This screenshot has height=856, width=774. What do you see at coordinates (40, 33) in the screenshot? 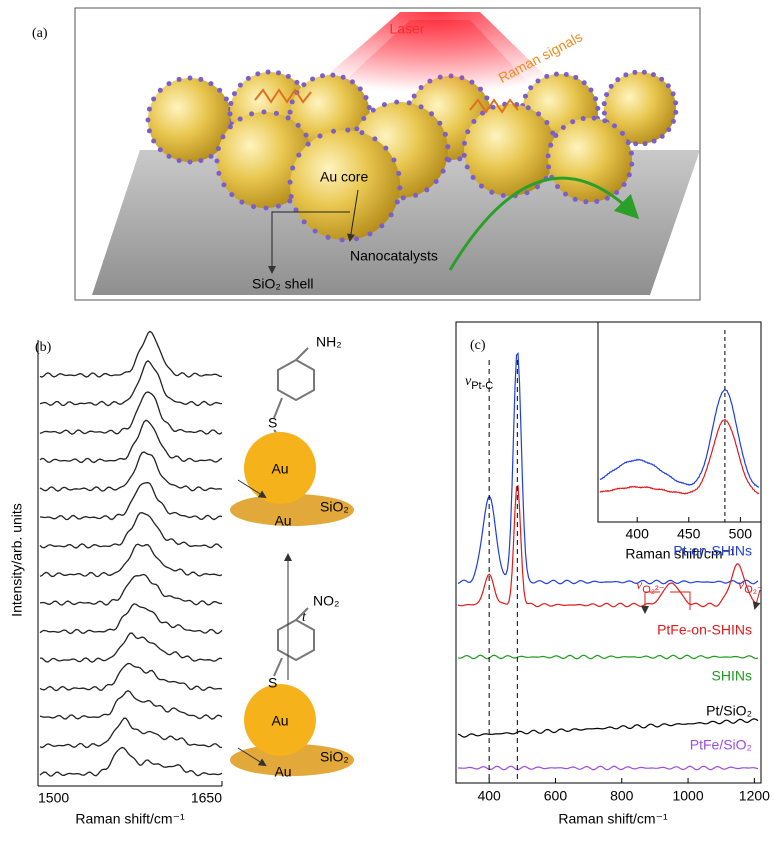
I see `panel-label: (a)` at bounding box center [40, 33].